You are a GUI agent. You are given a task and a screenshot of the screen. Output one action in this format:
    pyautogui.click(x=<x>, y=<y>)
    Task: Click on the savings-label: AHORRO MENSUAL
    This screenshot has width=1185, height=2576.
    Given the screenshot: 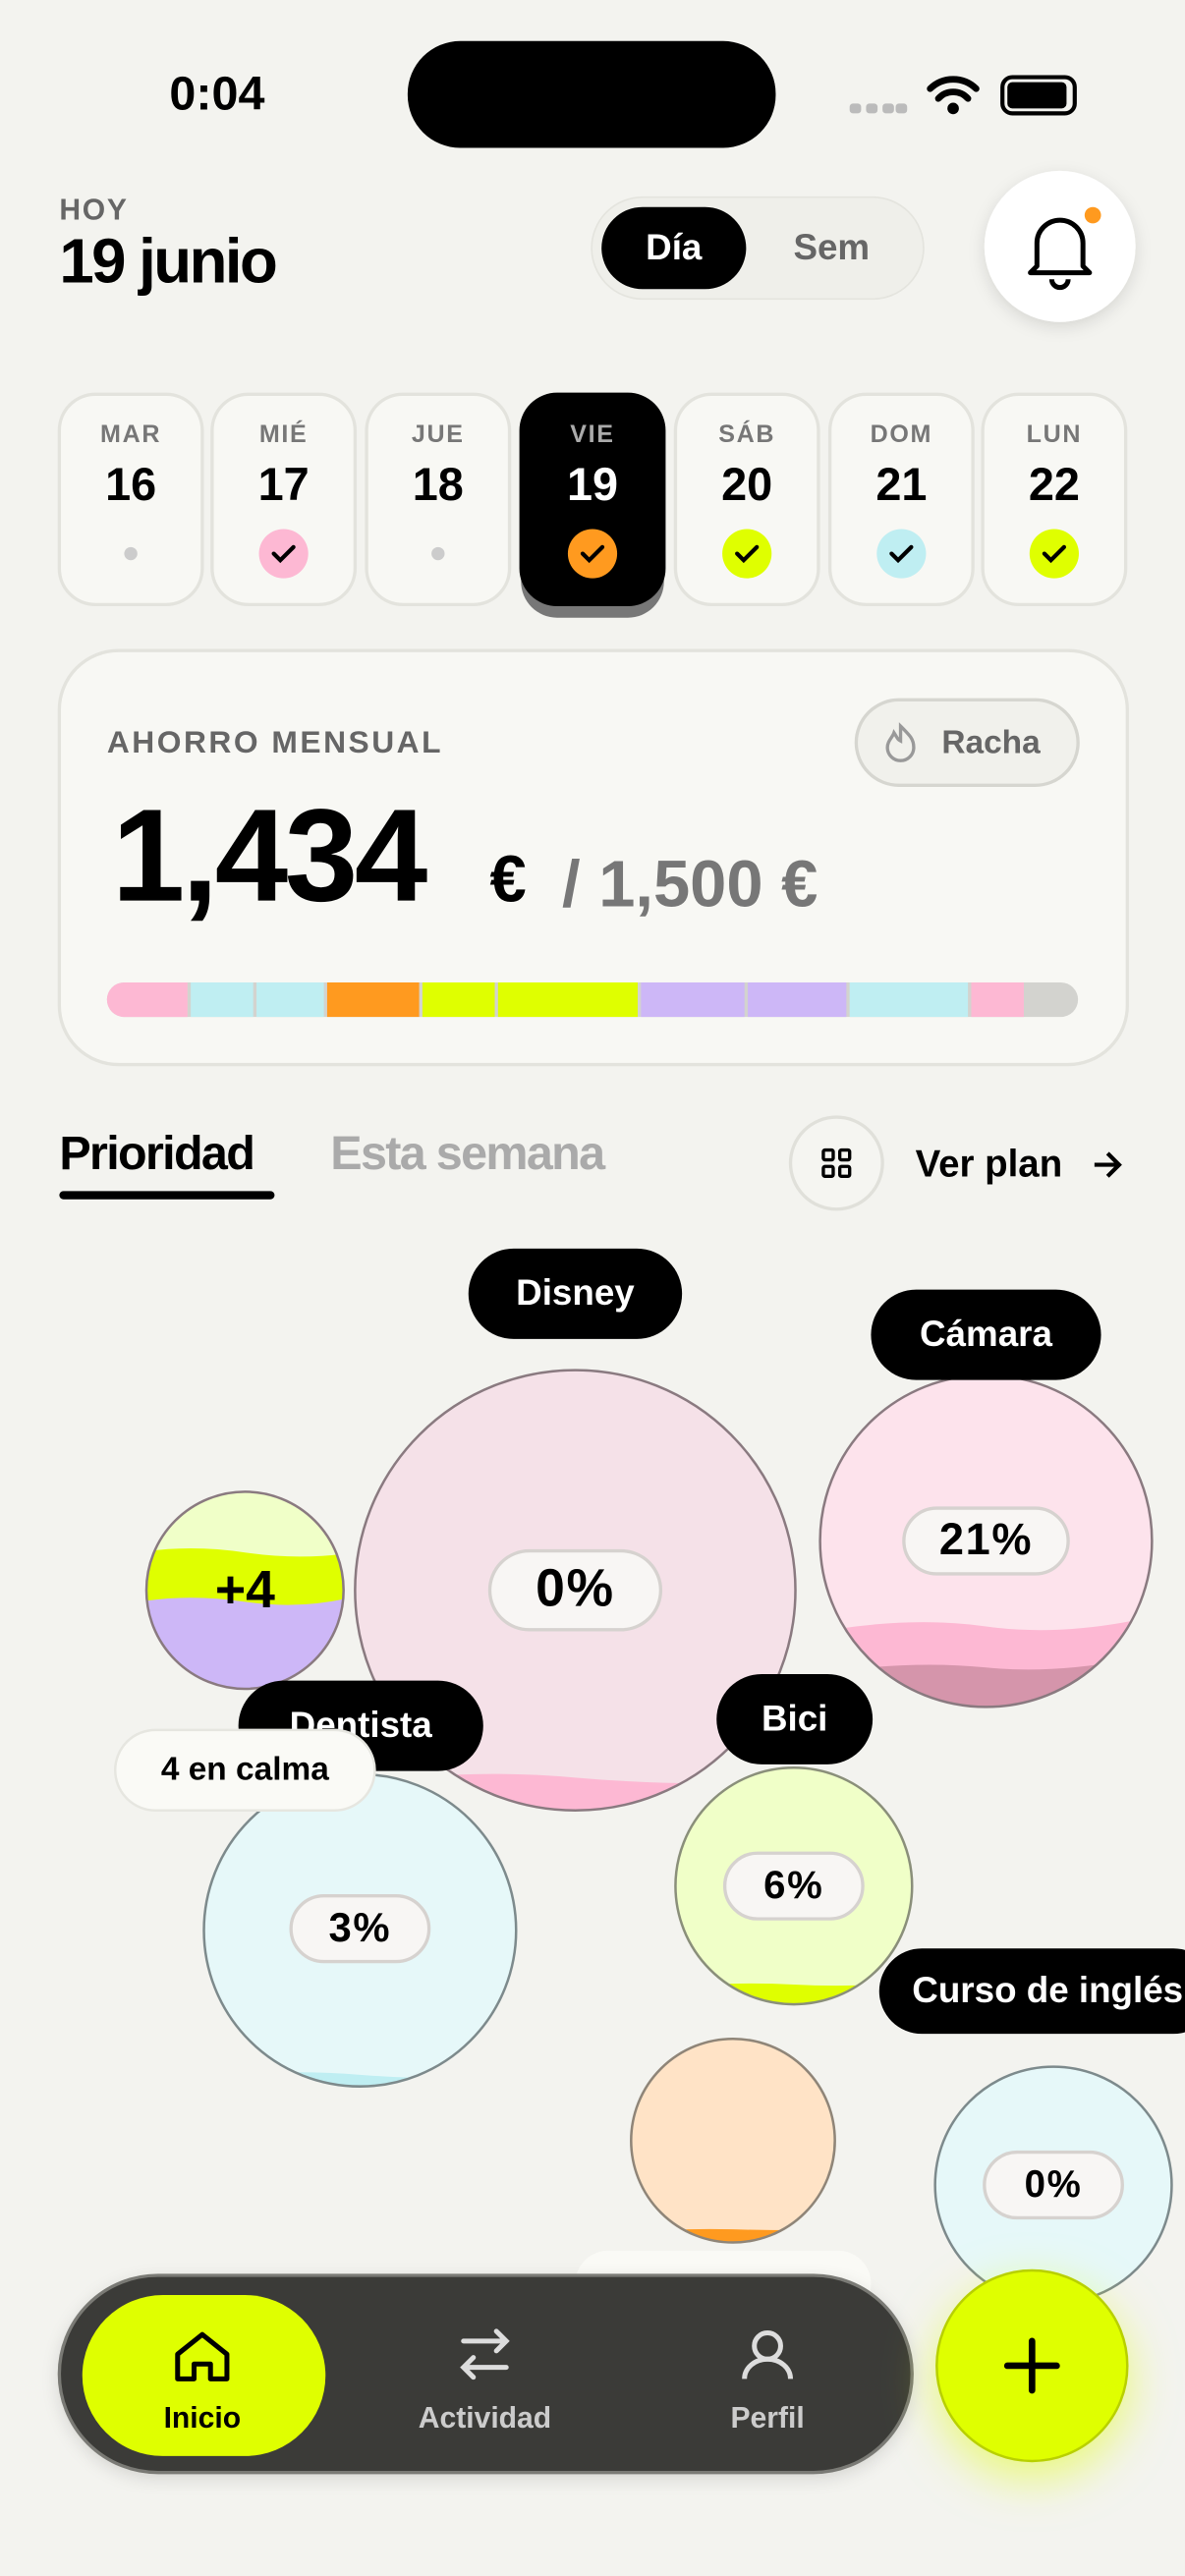 What is the action you would take?
    pyautogui.click(x=275, y=741)
    